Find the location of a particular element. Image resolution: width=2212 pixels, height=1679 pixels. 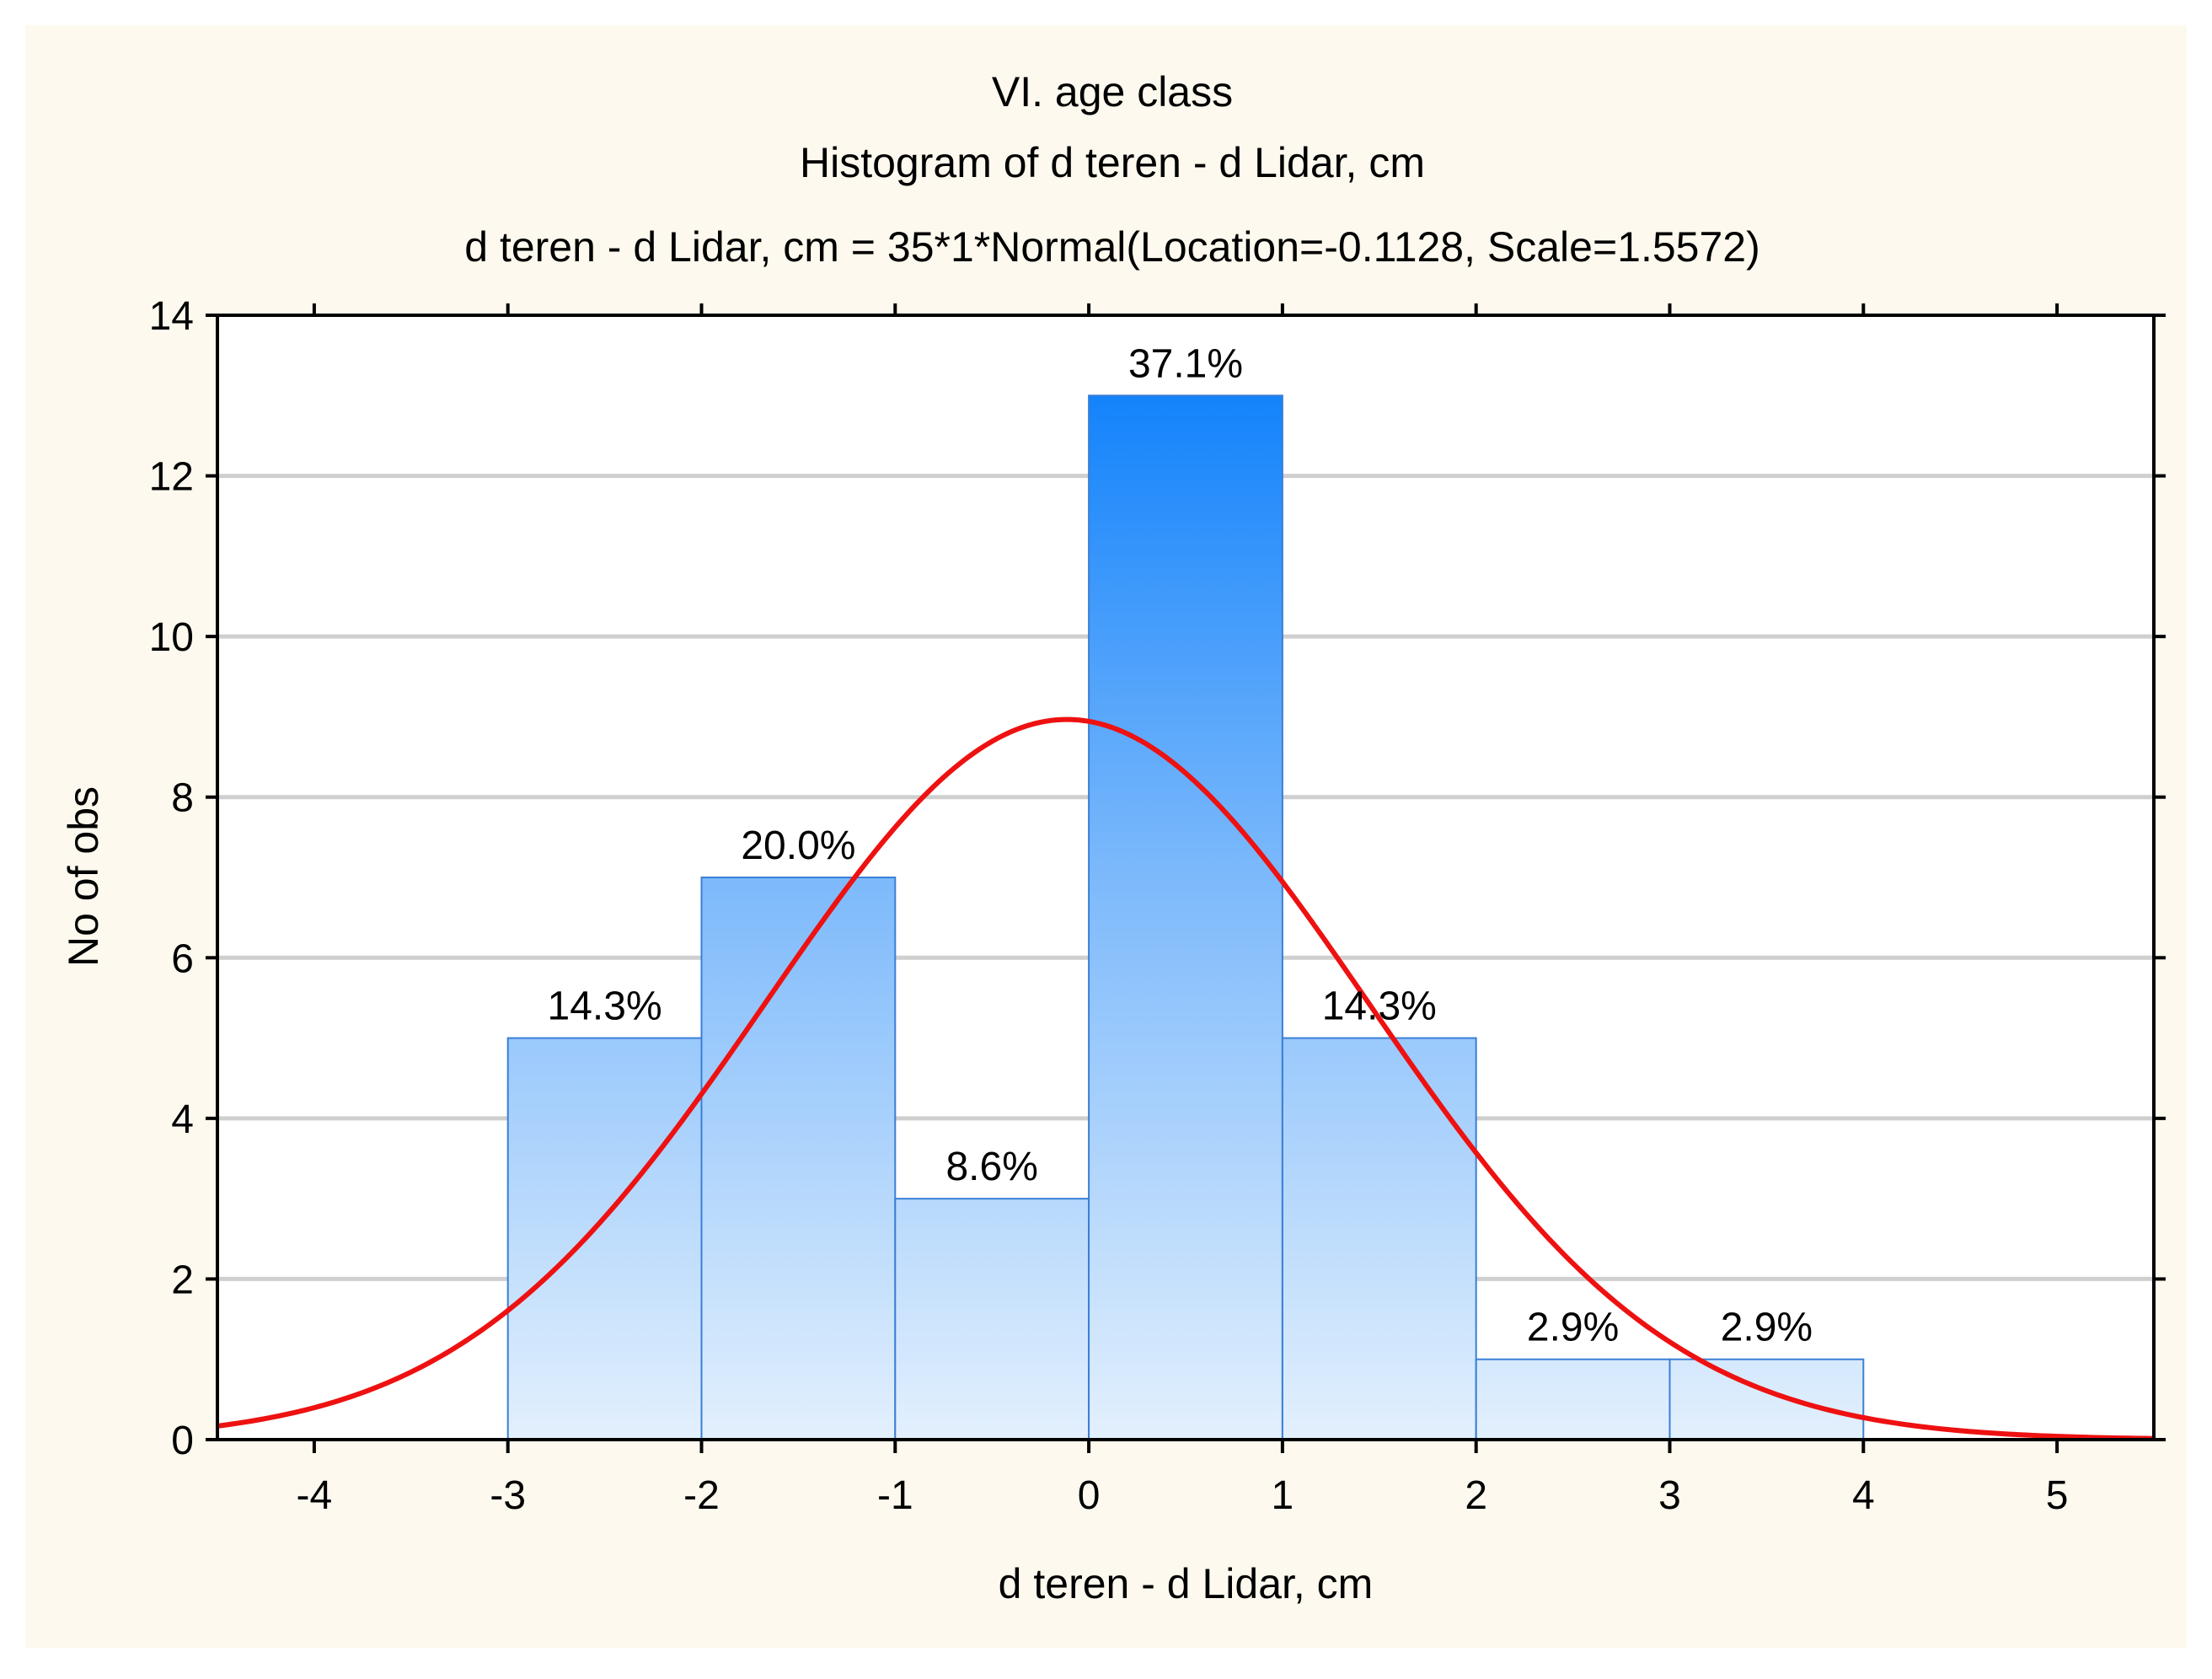

x-tick-label: -4 is located at coordinates (315, 1495).